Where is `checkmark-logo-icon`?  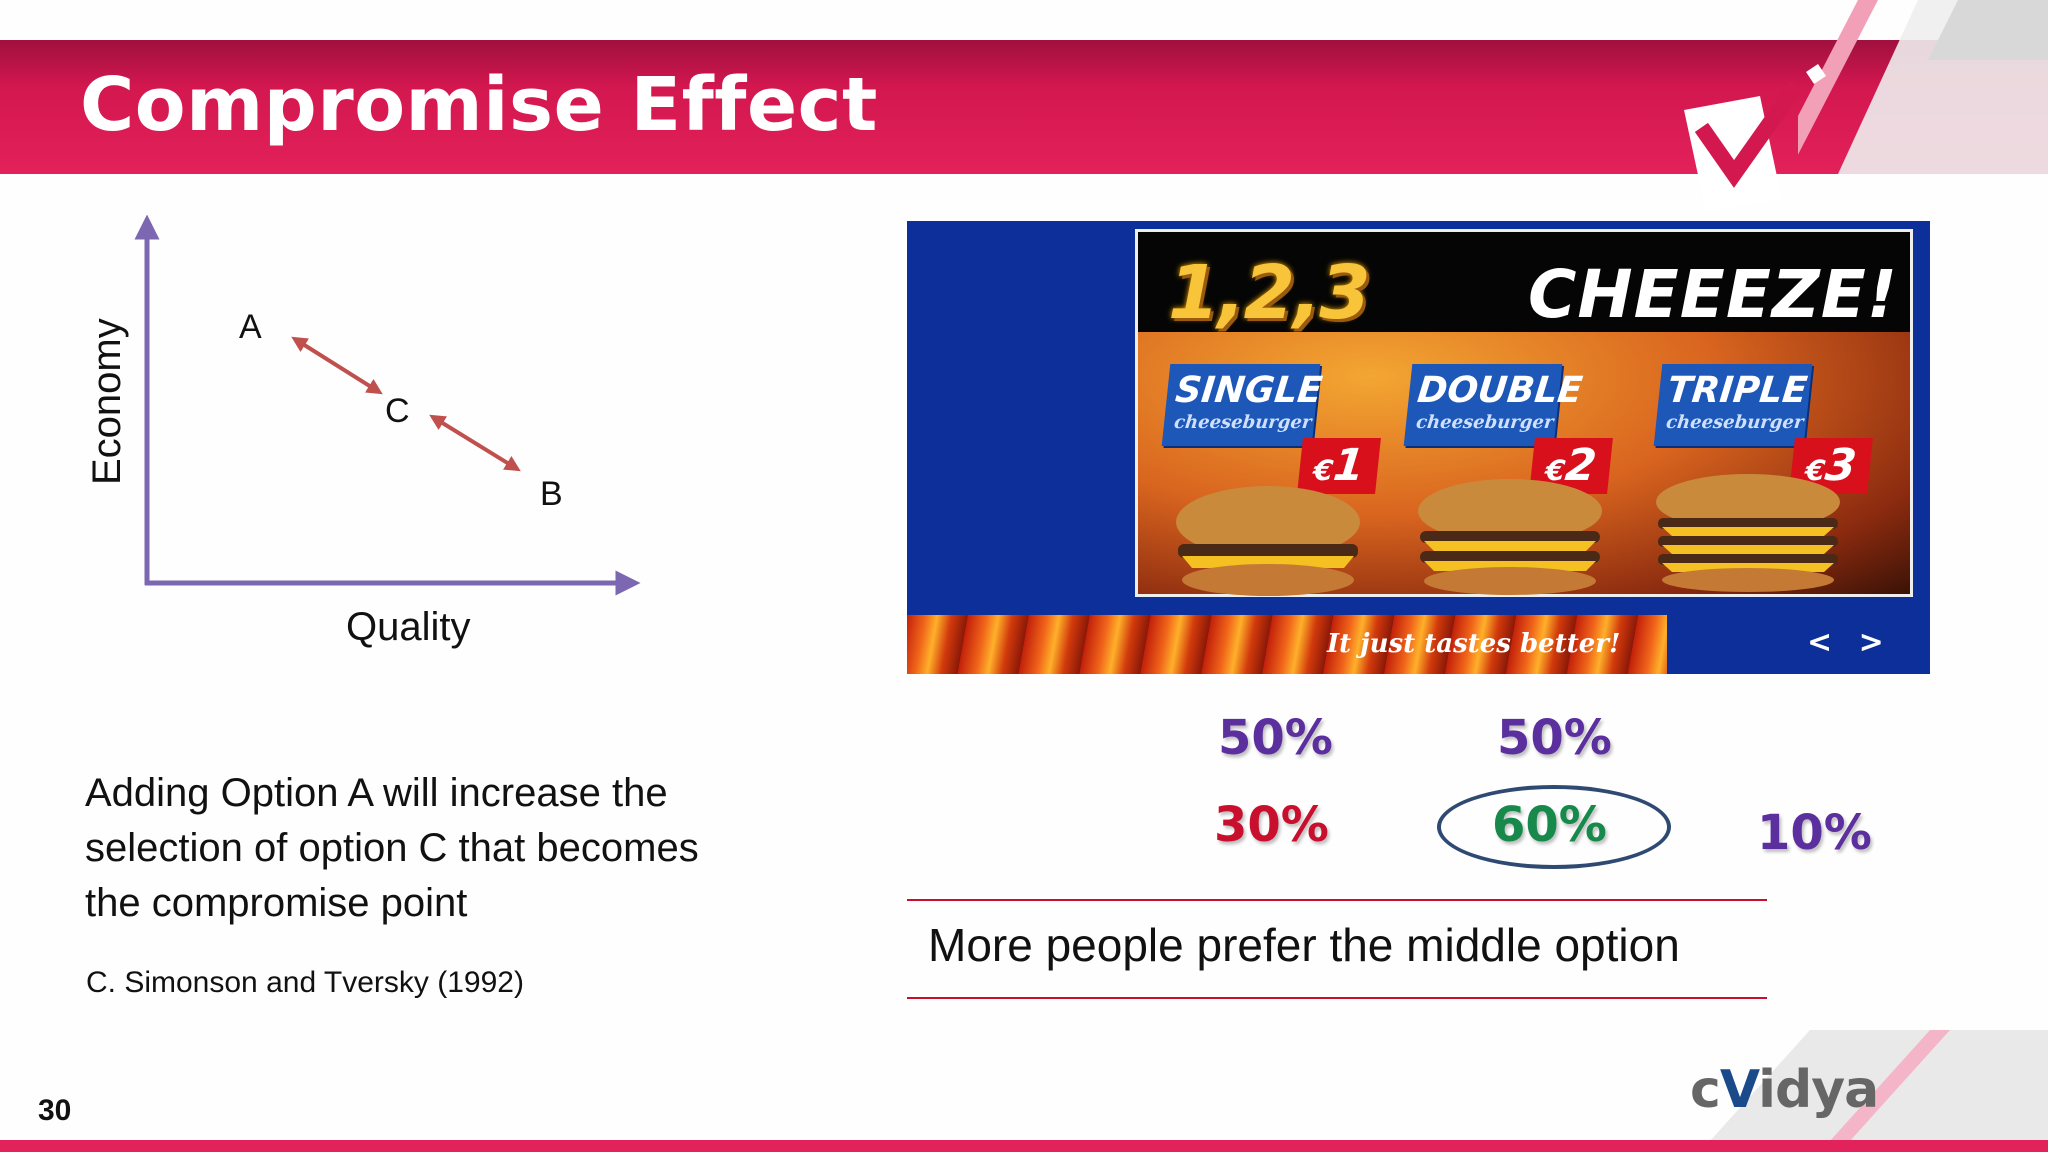
checkmark-logo-icon is located at coordinates (1755, 138).